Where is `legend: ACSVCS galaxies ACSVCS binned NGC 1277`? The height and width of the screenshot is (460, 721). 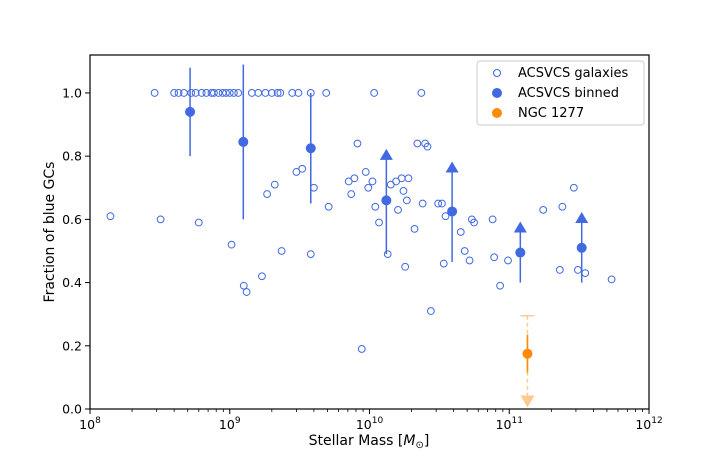
legend: ACSVCS galaxies ACSVCS binned NGC 1277 is located at coordinates (560, 93).